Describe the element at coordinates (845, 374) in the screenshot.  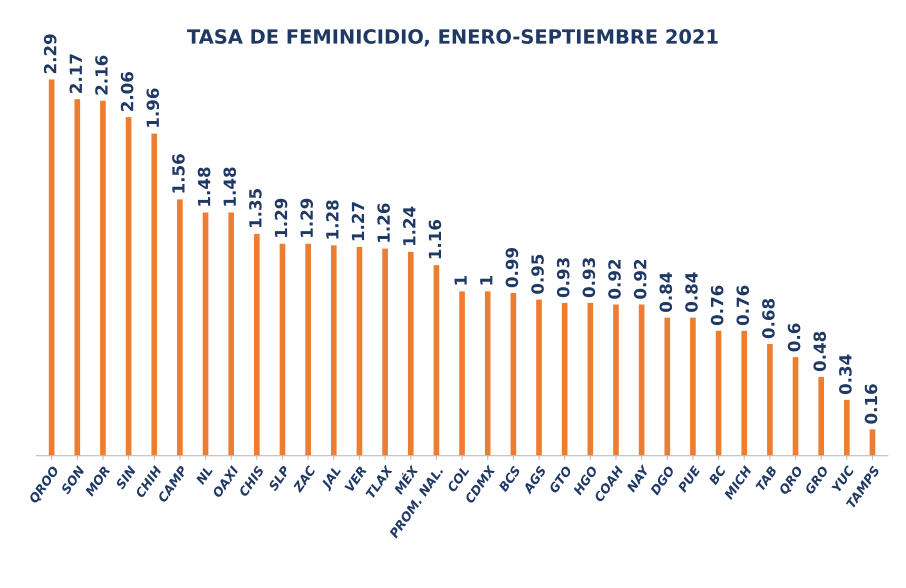
I see `data-label: 0.34` at that location.